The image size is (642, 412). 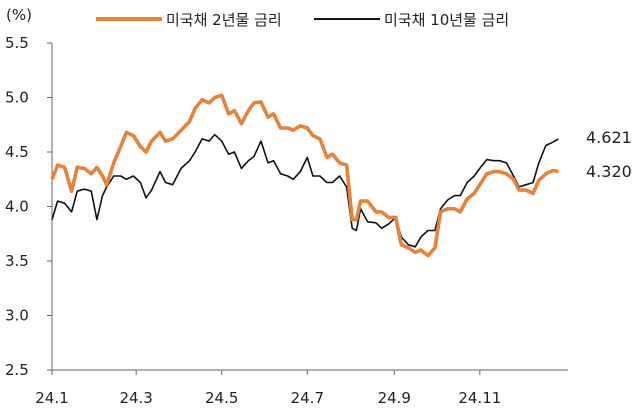 What do you see at coordinates (17, 370) in the screenshot?
I see `y-tick-label: 2.5` at bounding box center [17, 370].